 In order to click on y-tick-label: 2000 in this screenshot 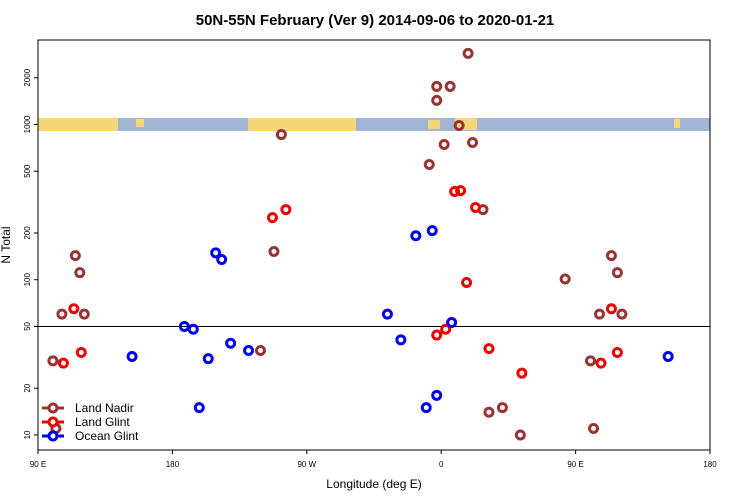, I will do `click(27, 77)`.